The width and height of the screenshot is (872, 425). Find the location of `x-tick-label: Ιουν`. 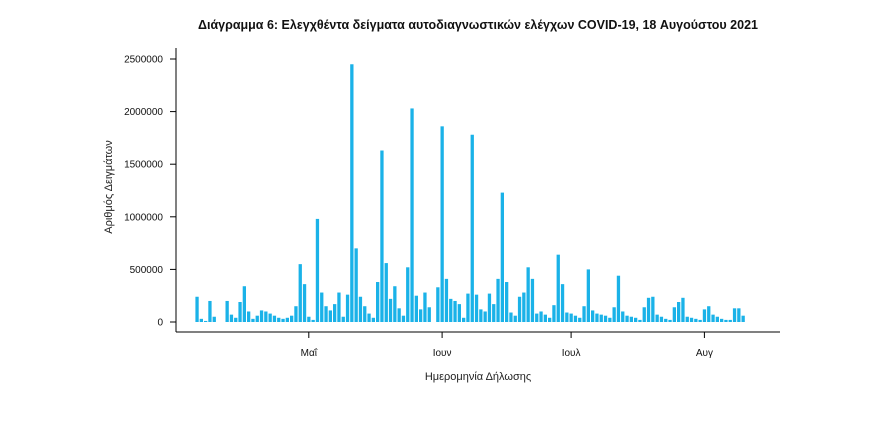

x-tick-label: Ιουν is located at coordinates (442, 353).